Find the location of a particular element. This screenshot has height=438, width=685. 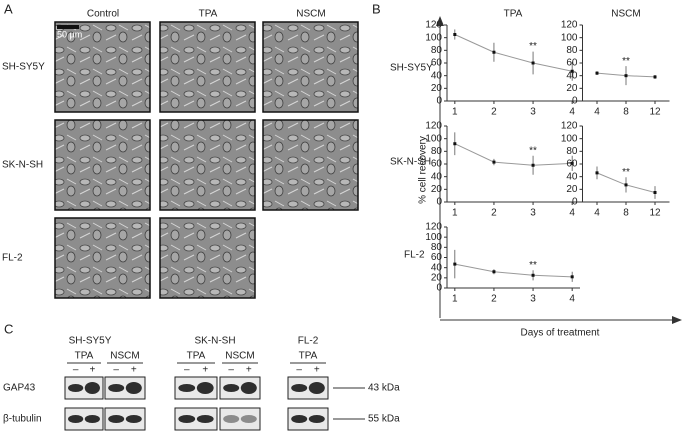

scale-bar-label: 50 µm is located at coordinates (69, 34).